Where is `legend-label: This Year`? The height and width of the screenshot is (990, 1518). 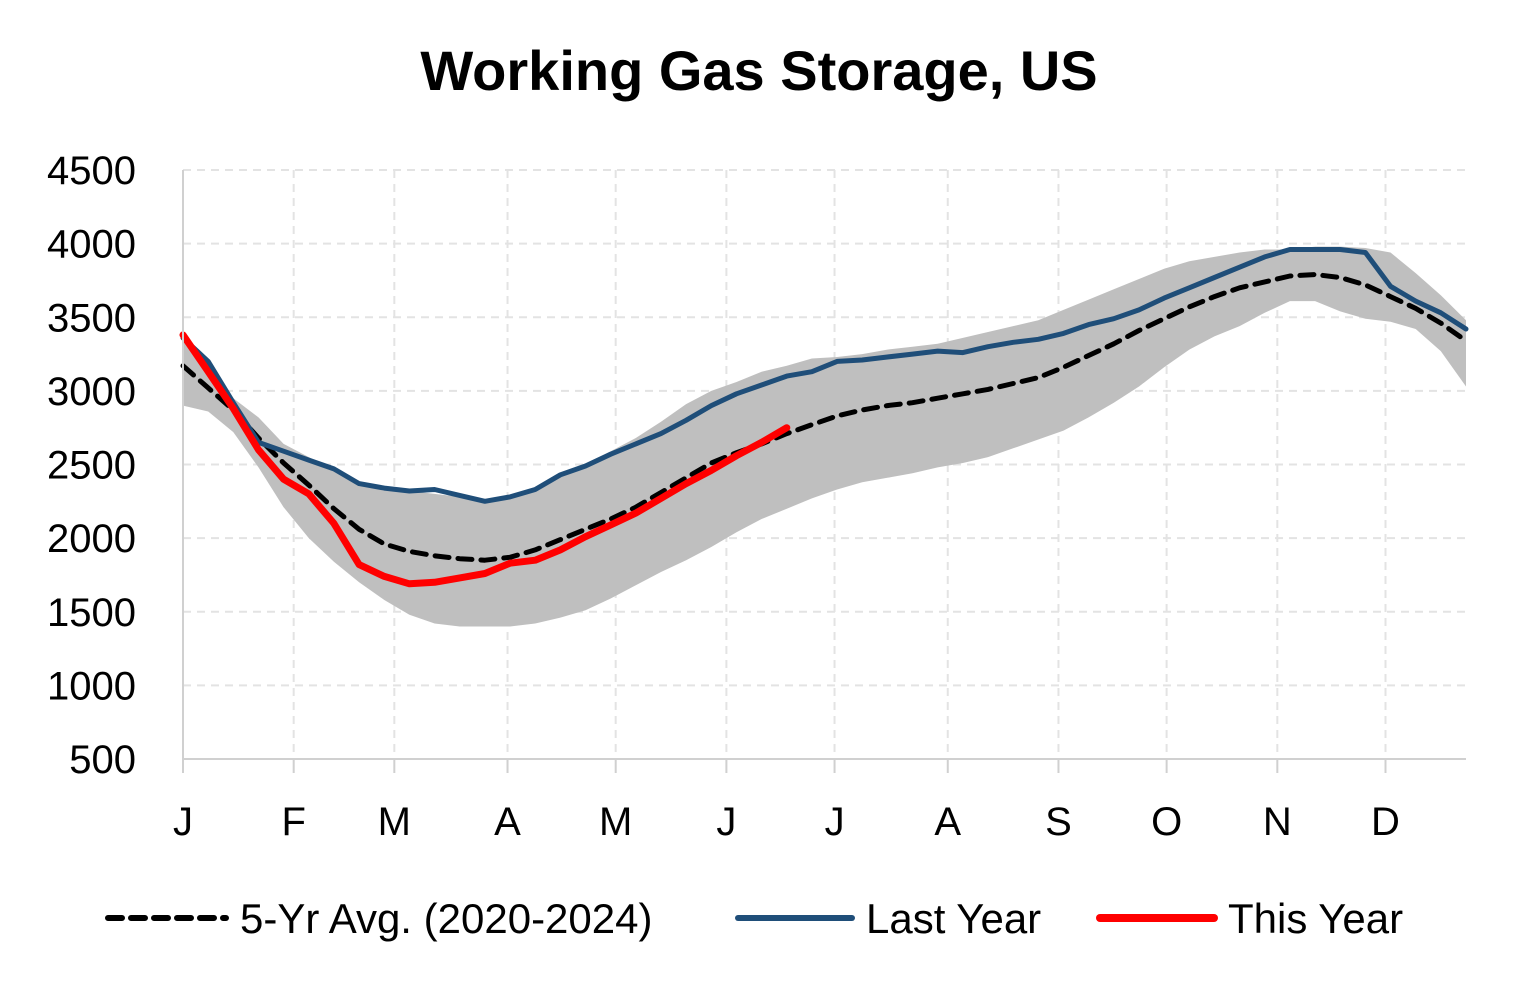
legend-label: This Year is located at coordinates (1315, 918).